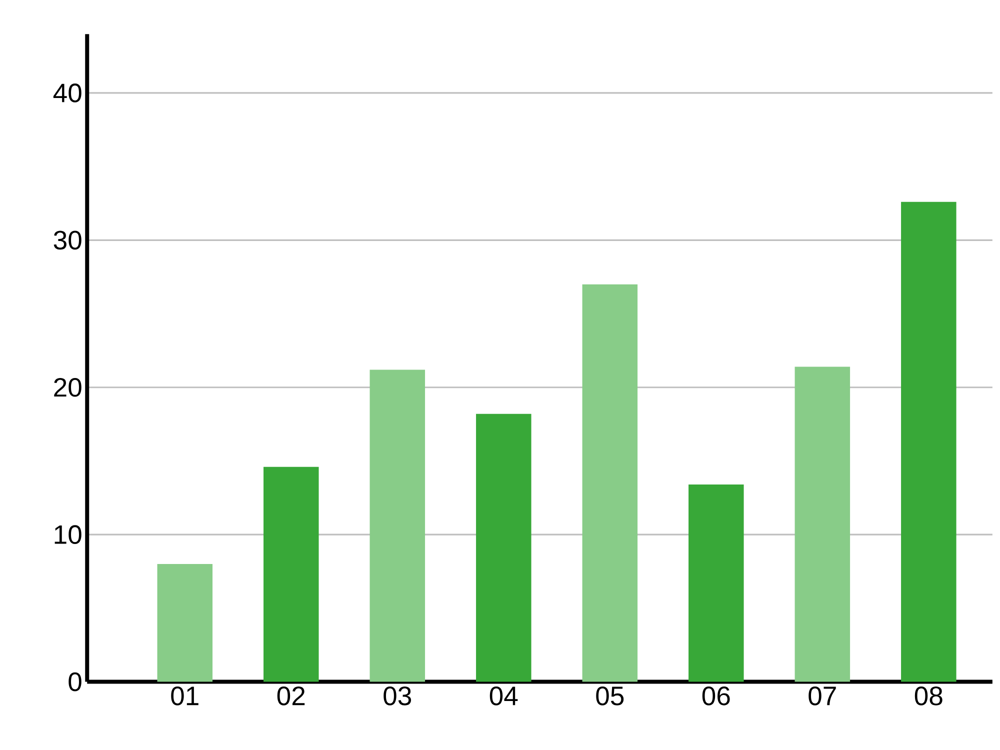 This screenshot has height=750, width=1000. What do you see at coordinates (68, 534) in the screenshot?
I see `y-tick-label: 10` at bounding box center [68, 534].